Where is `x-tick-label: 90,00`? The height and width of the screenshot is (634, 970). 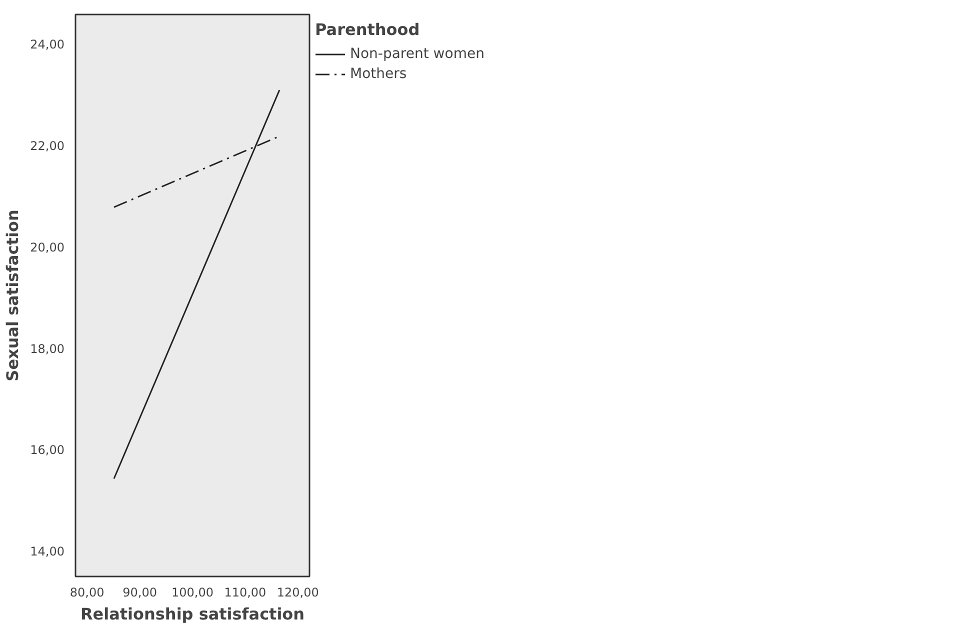 x-tick-label: 90,00 is located at coordinates (139, 593).